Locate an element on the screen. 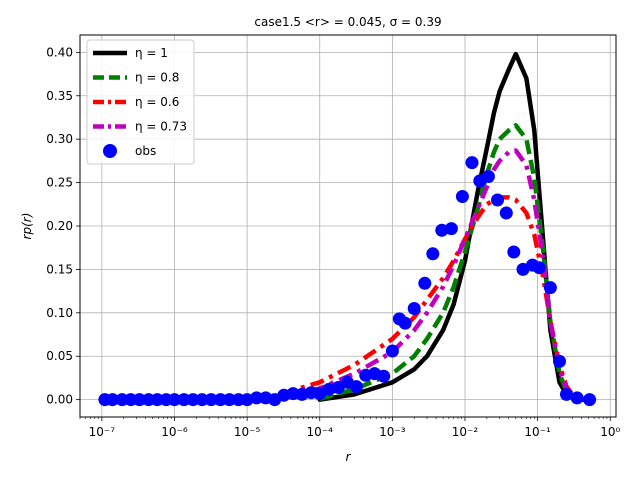 Image resolution: width=640 pixels, height=480 pixels. legend: η = 1 η = 0.8 η = 0.6 η = 0.73 obs is located at coordinates (140, 102).